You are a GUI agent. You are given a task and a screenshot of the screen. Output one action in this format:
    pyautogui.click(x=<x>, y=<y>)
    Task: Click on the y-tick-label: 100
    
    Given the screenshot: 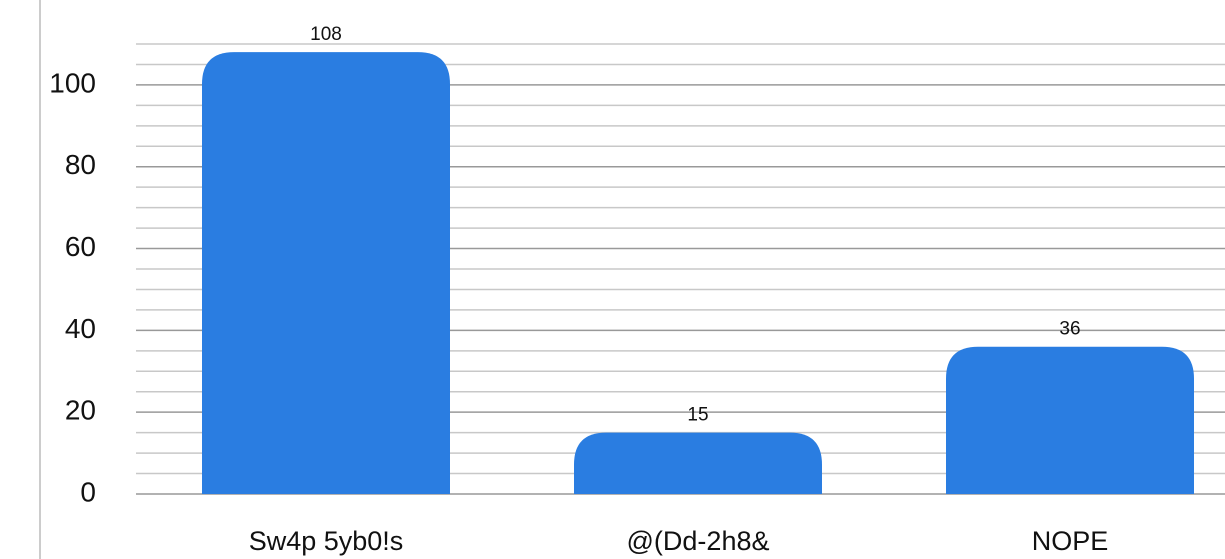 What is the action you would take?
    pyautogui.click(x=72, y=82)
    